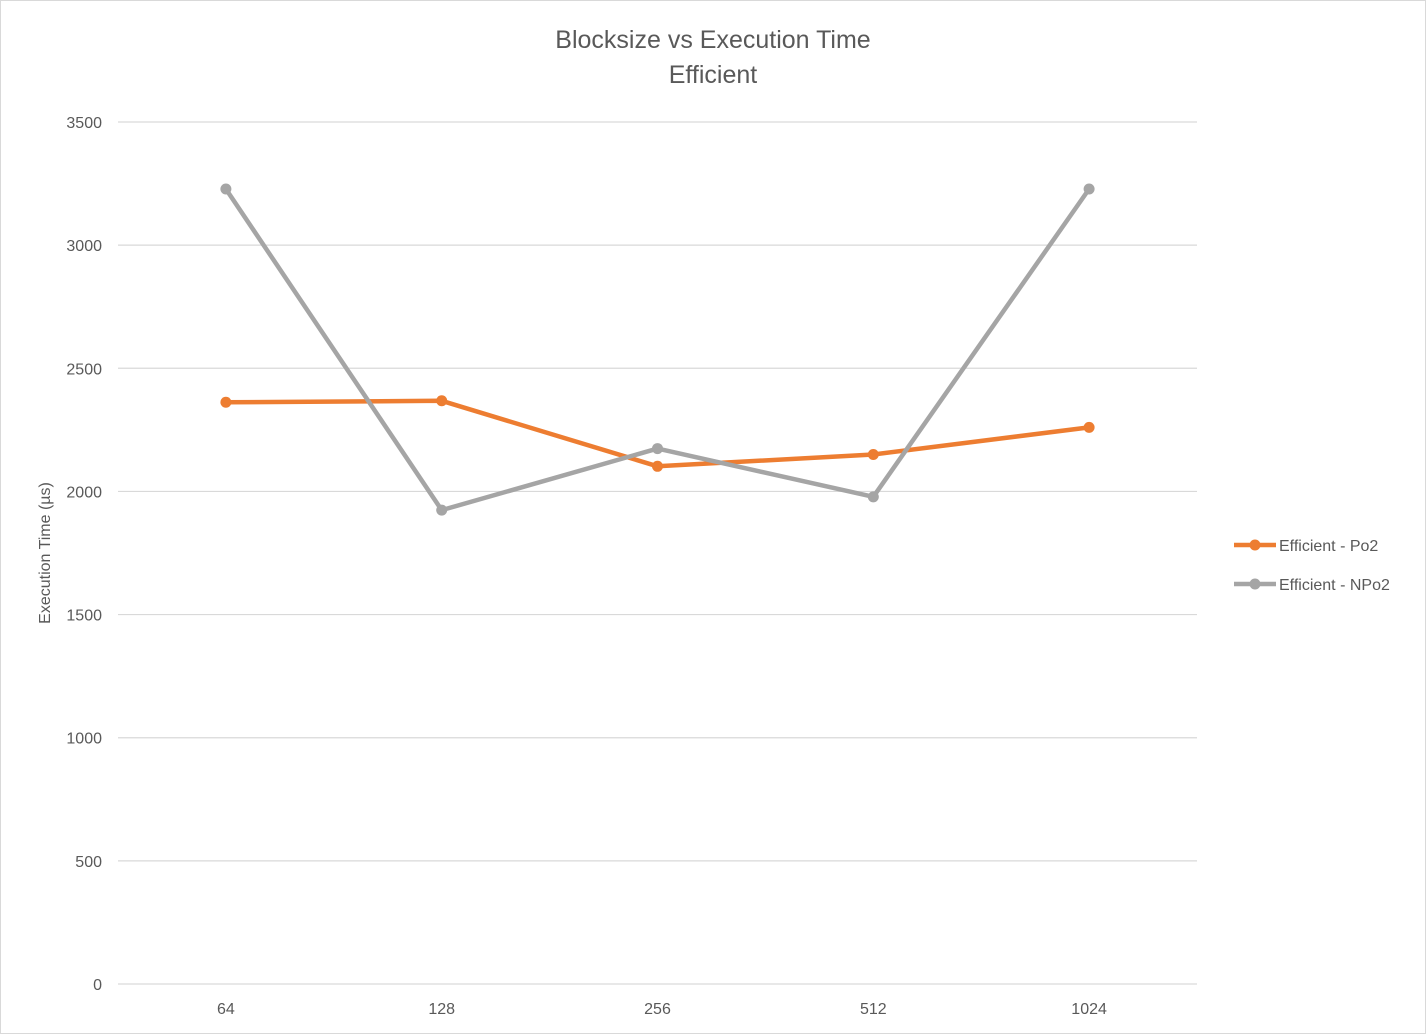 The height and width of the screenshot is (1034, 1426). I want to click on series-line, so click(657, 433).